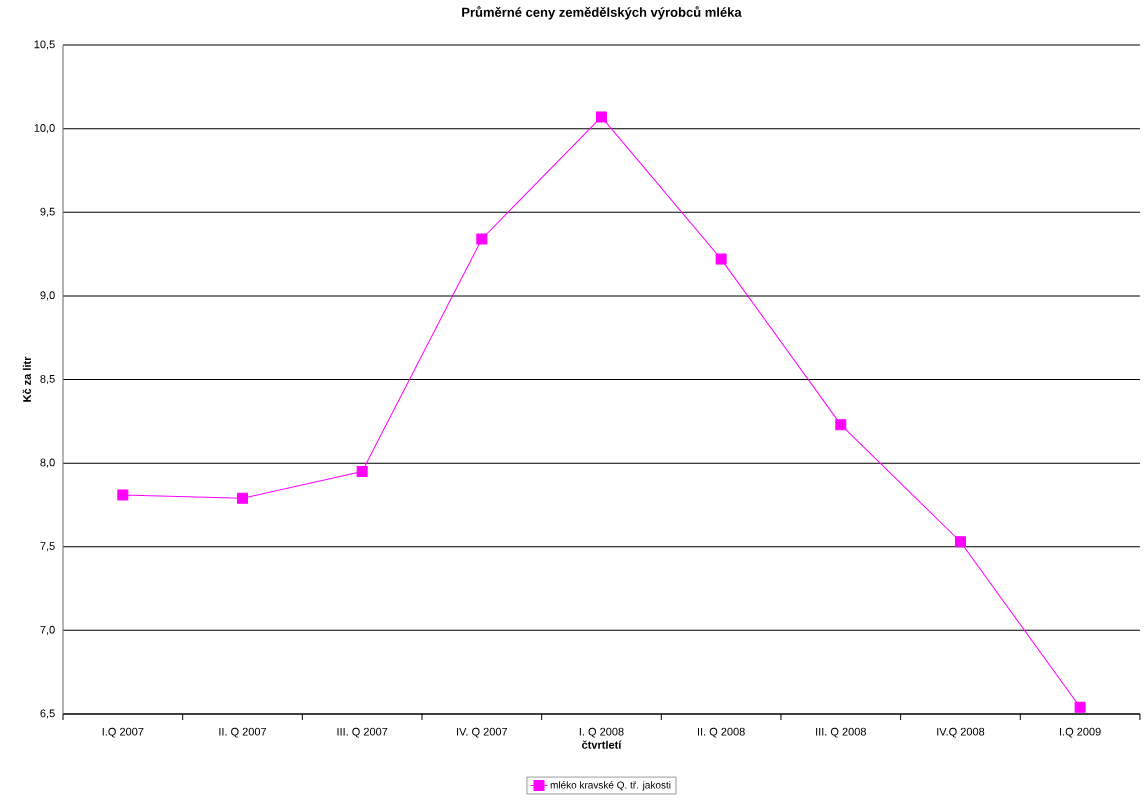  Describe the element at coordinates (243, 732) in the screenshot. I see `x-tick-label: II. Q 2007` at that location.